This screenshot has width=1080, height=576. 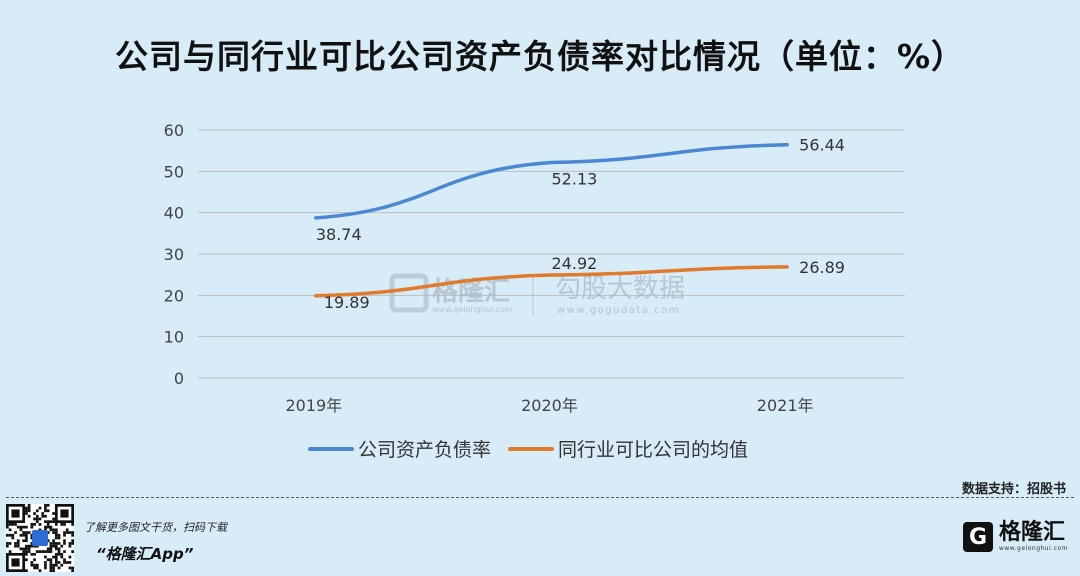 What do you see at coordinates (822, 267) in the screenshot?
I see `data-label: 26.89` at bounding box center [822, 267].